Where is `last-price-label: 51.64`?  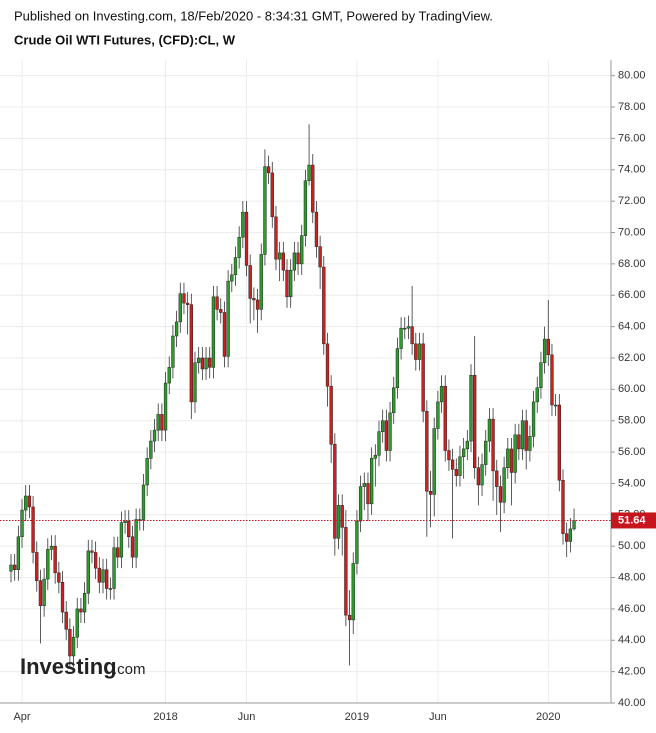 last-price-label: 51.64 is located at coordinates (632, 520).